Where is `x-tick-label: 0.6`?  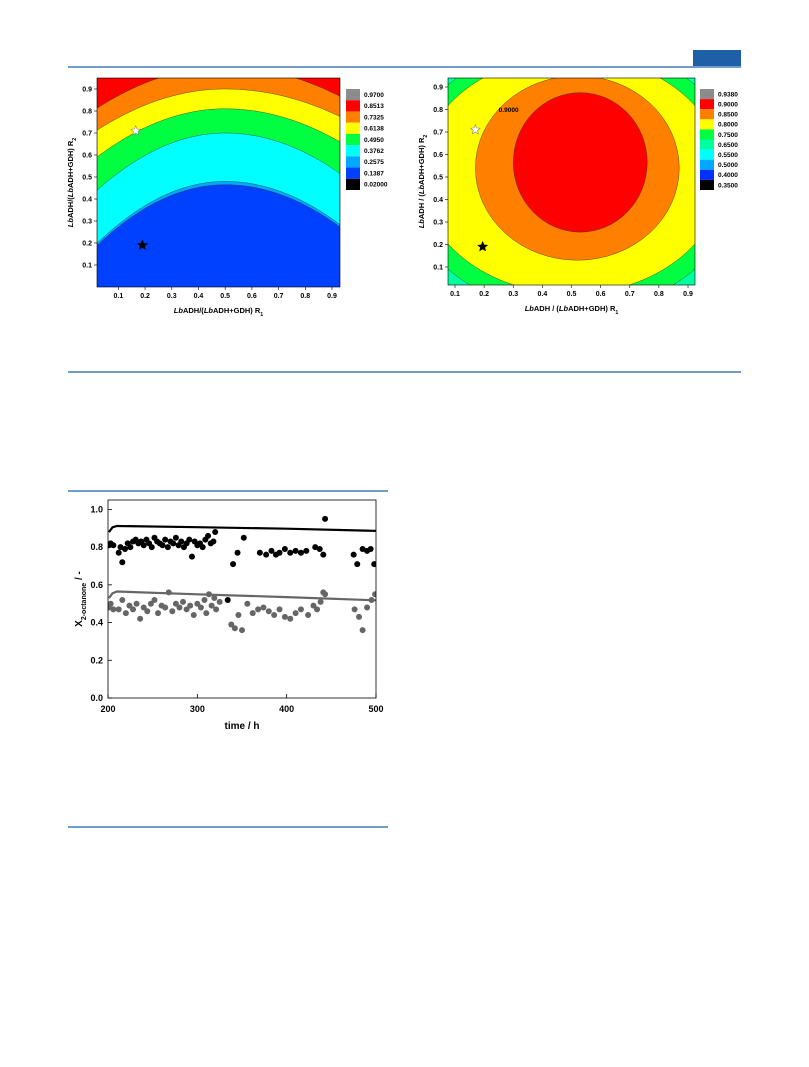 x-tick-label: 0.6 is located at coordinates (601, 294).